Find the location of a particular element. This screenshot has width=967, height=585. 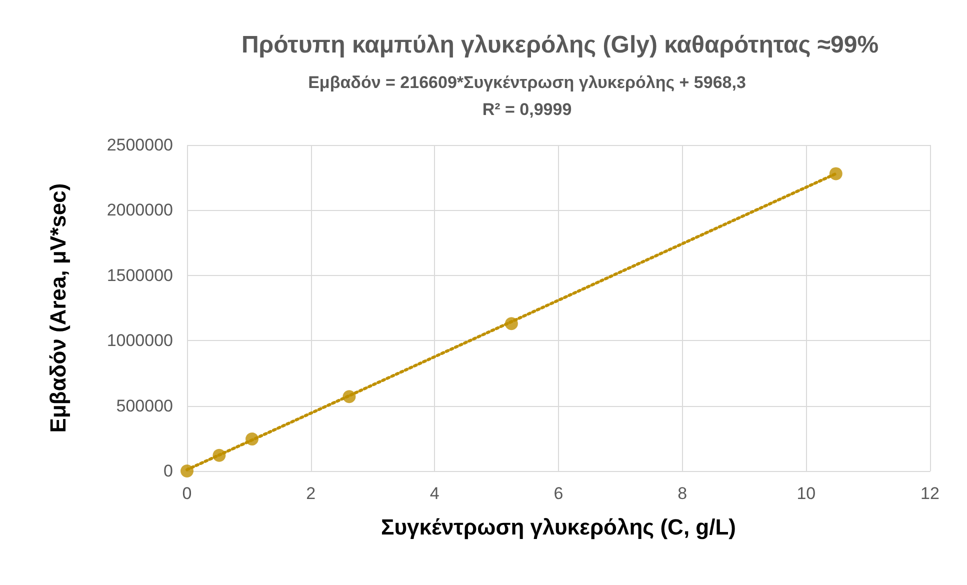

x-tick-label: 6 is located at coordinates (559, 493).